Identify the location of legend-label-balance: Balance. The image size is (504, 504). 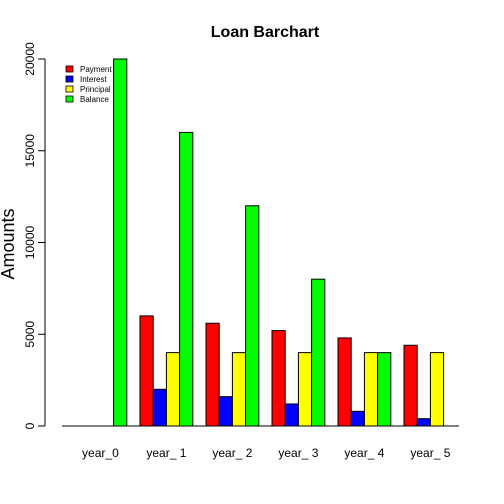
(94, 99).